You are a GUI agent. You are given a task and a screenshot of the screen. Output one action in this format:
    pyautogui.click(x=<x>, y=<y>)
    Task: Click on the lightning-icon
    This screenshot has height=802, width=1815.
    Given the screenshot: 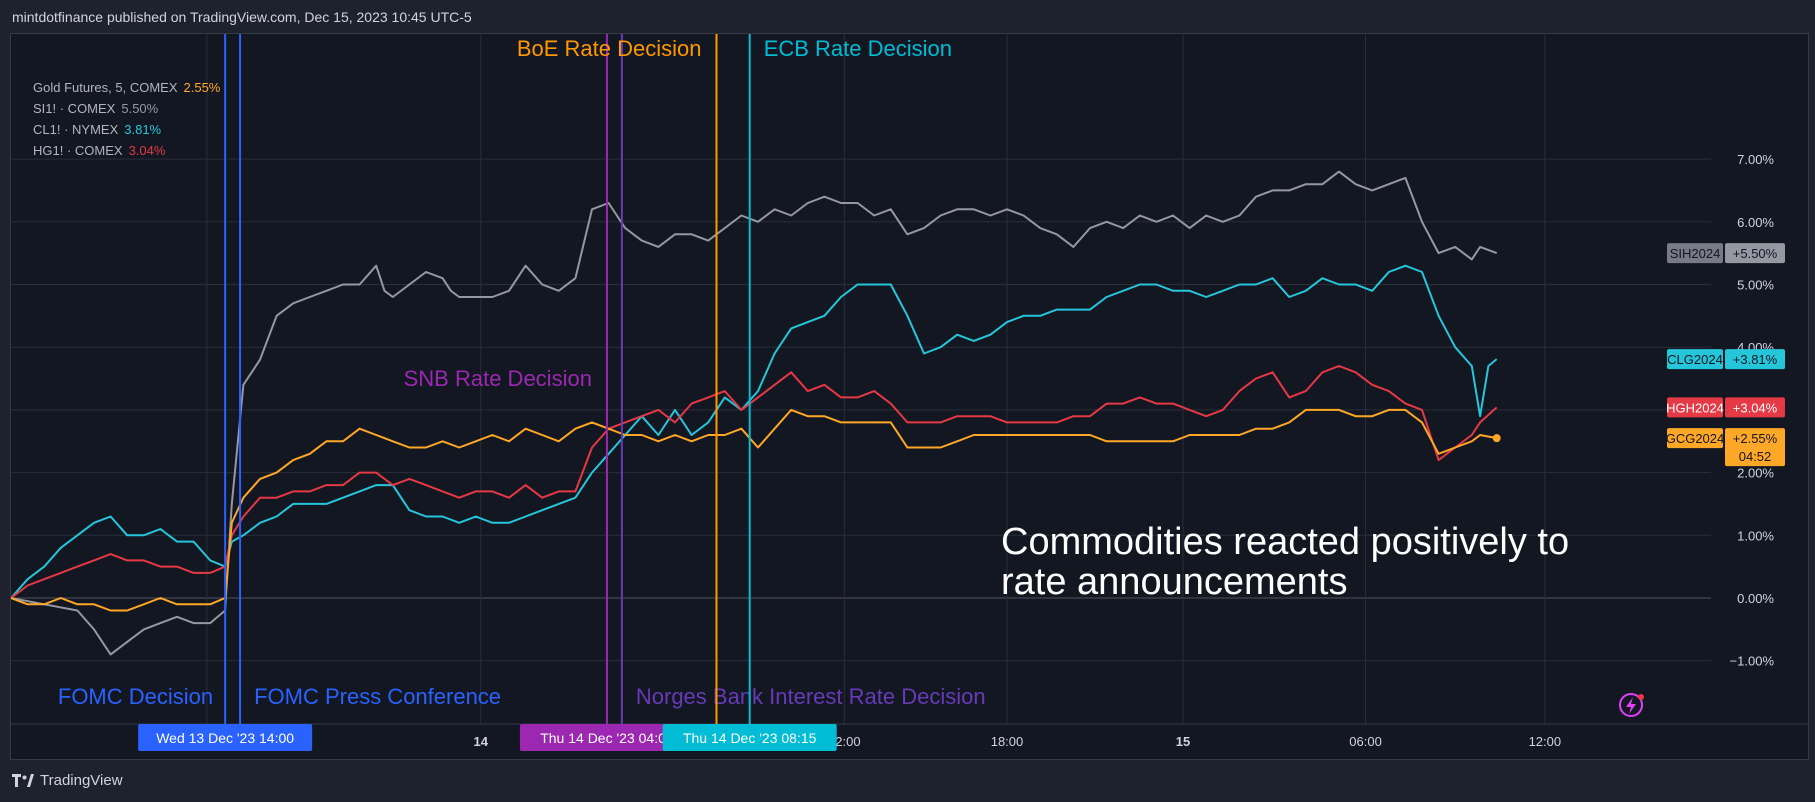 What is the action you would take?
    pyautogui.click(x=1631, y=705)
    